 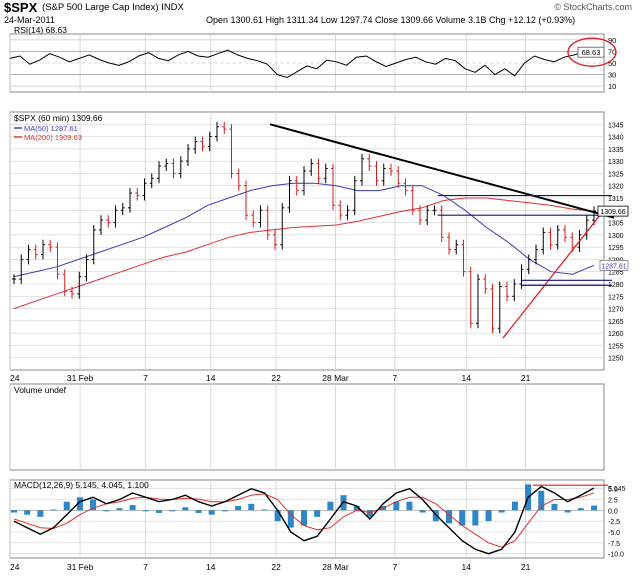 I want to click on last-price-label: 1309.66, so click(x=612, y=212).